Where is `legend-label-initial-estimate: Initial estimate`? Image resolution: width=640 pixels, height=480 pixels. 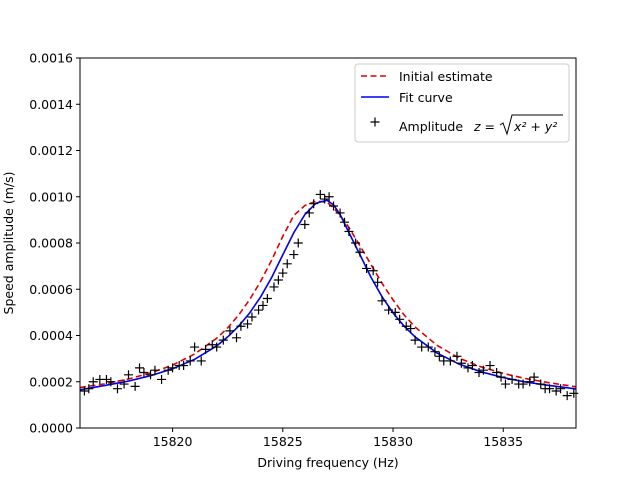 legend-label-initial-estimate: Initial estimate is located at coordinates (446, 76).